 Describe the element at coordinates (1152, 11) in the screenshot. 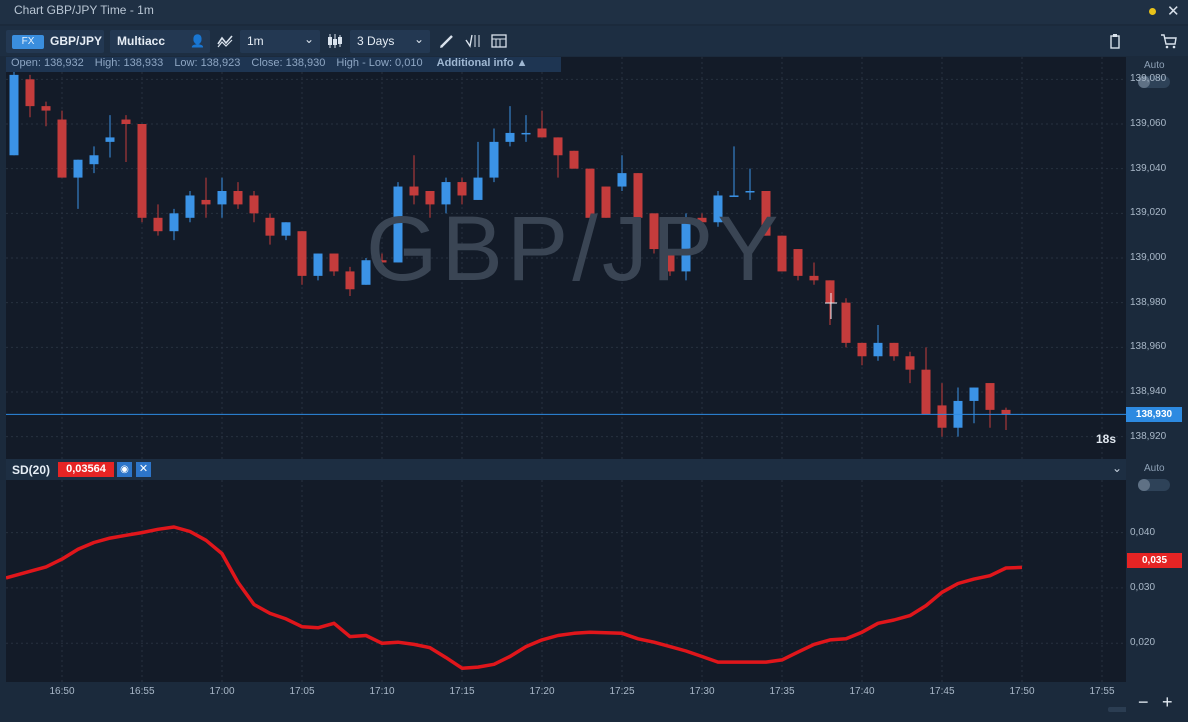

I see `status-dot-icon` at that location.